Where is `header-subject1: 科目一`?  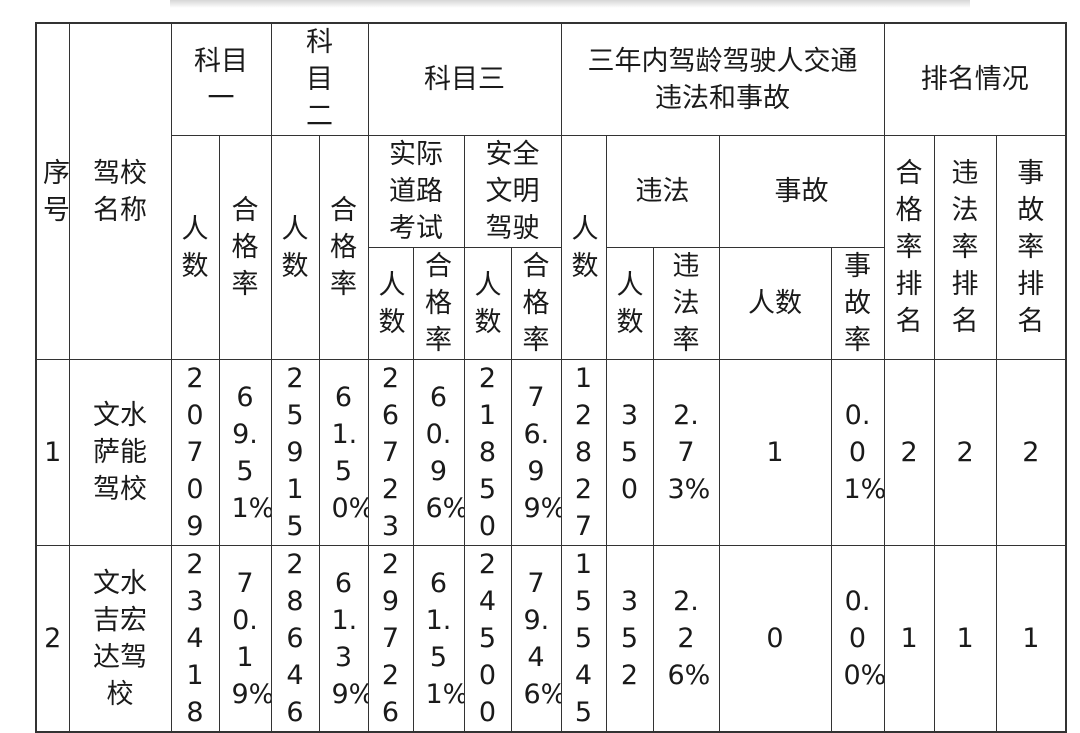 header-subject1: 科目一 is located at coordinates (221, 79).